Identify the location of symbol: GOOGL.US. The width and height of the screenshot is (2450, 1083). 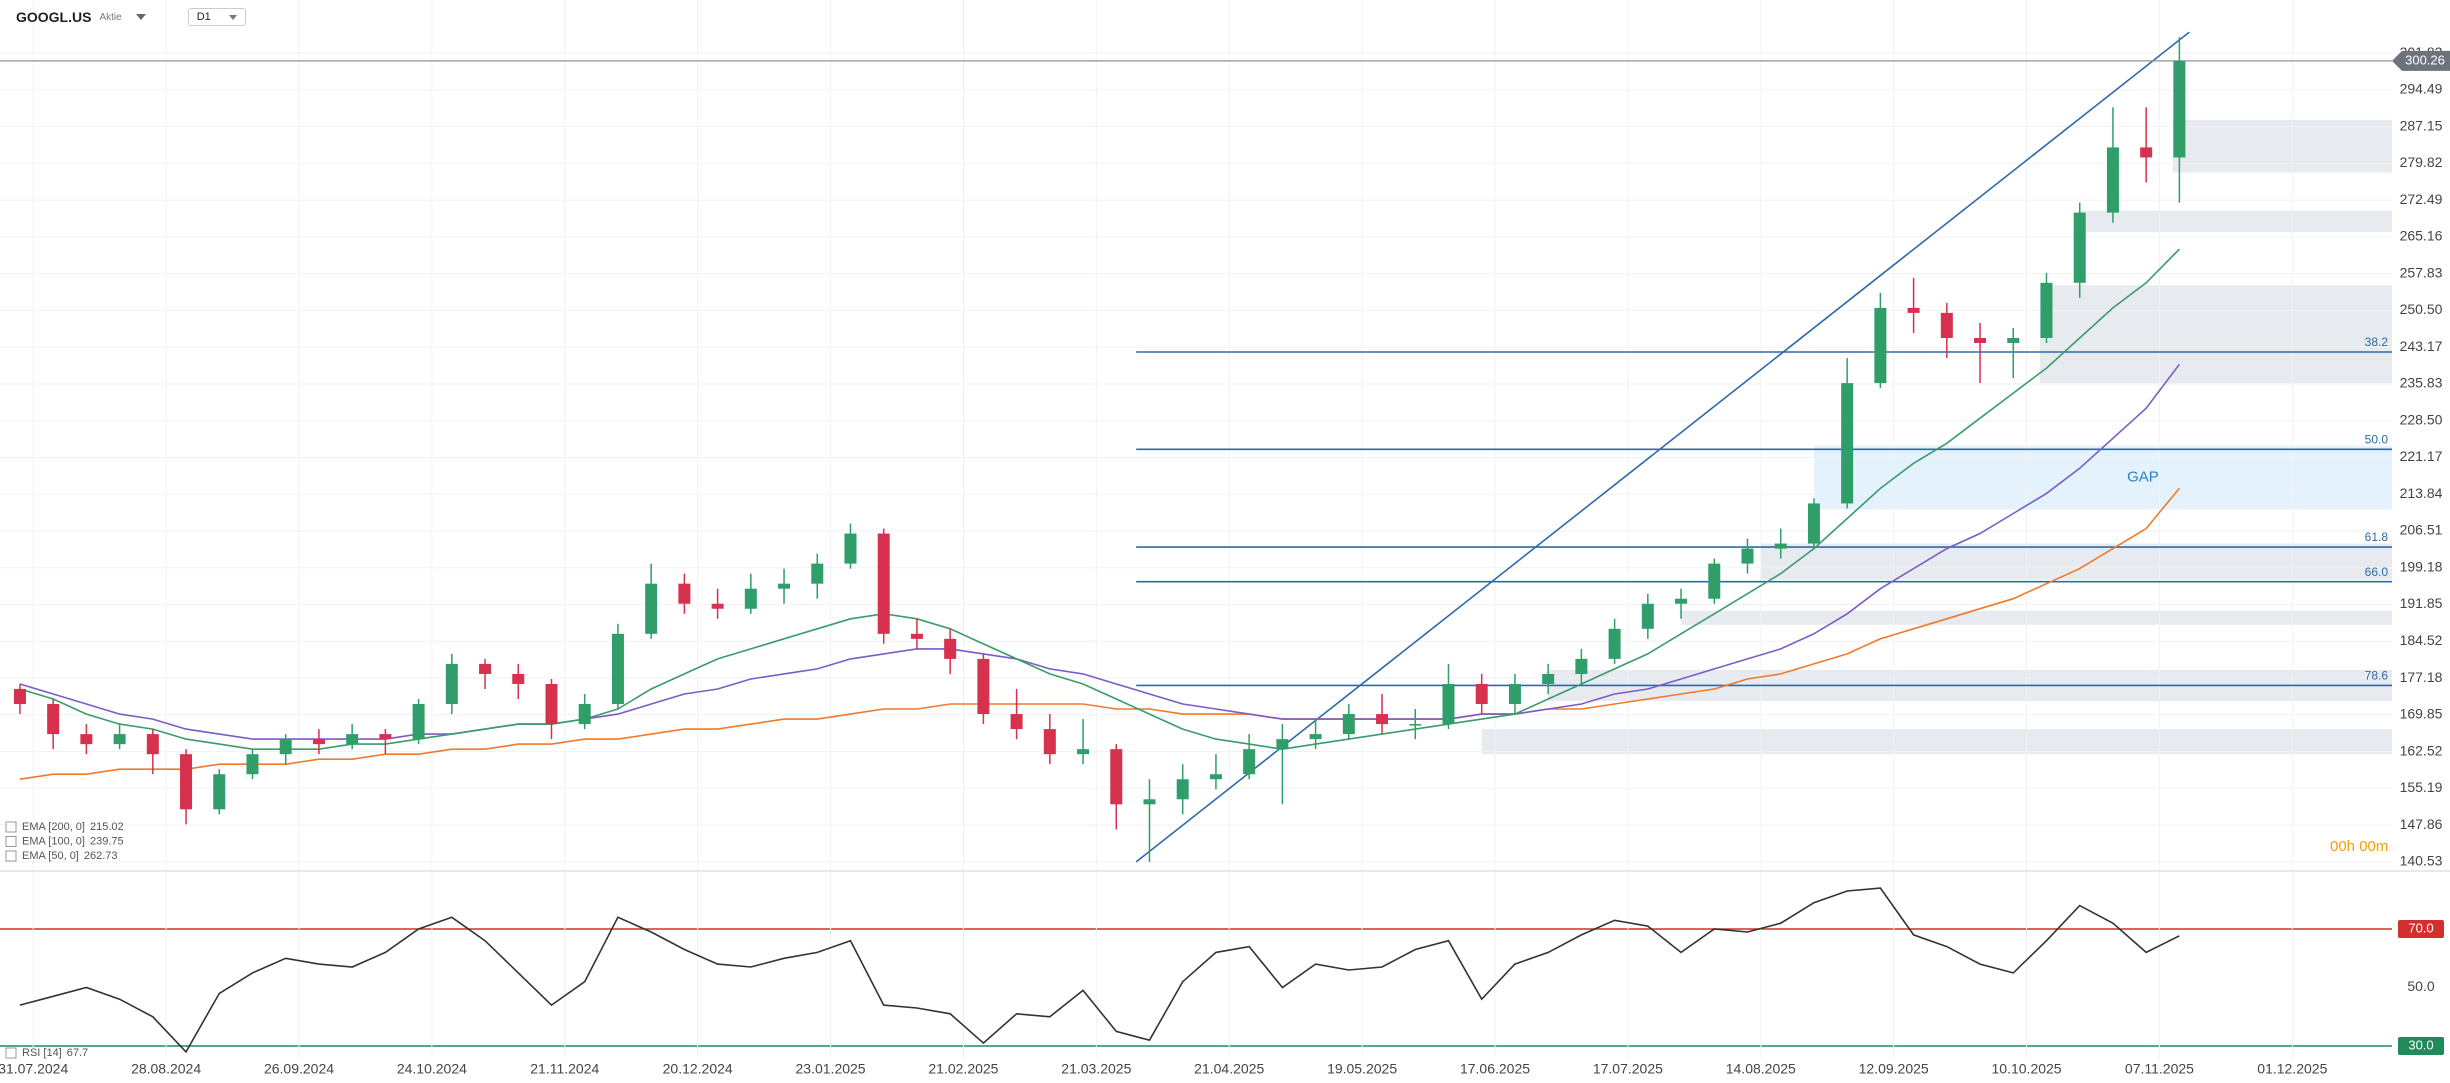
(54, 17).